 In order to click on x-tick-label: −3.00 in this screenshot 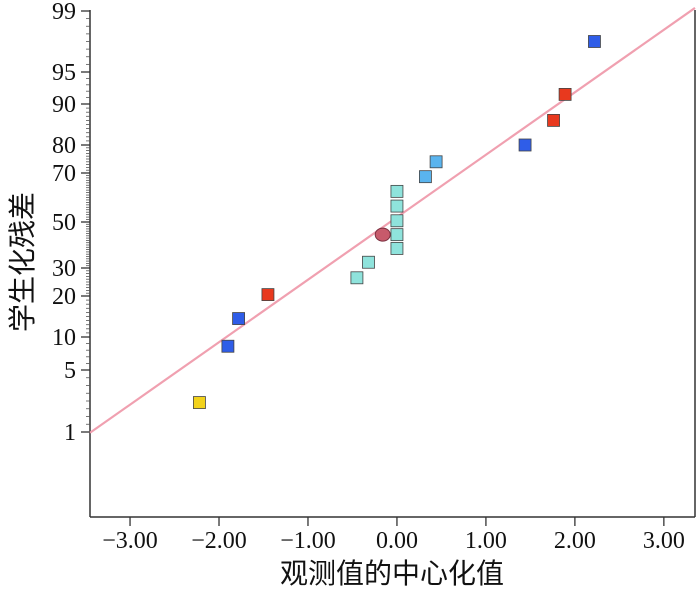, I will do `click(130, 541)`.